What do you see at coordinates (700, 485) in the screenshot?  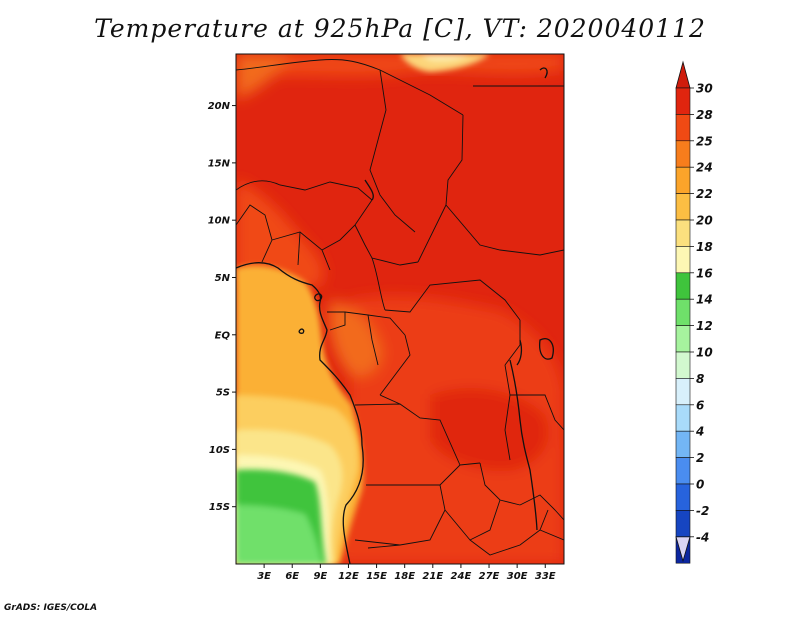 I see `colorbar-label: 0` at bounding box center [700, 485].